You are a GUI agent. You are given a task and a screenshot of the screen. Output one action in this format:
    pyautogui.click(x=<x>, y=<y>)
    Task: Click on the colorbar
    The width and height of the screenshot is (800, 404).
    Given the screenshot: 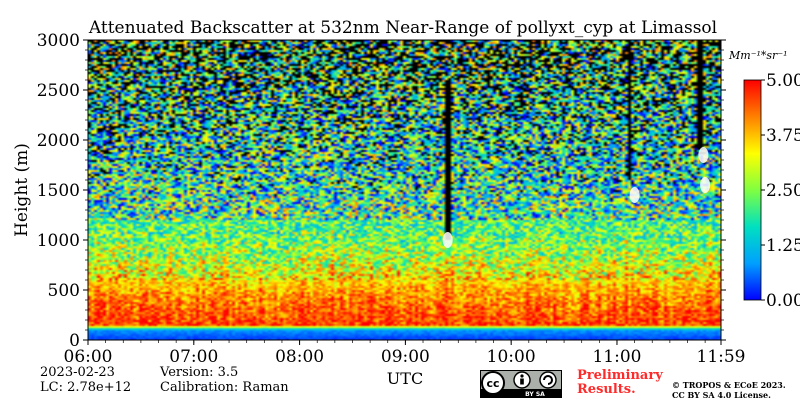 What is the action you would take?
    pyautogui.click(x=752, y=190)
    